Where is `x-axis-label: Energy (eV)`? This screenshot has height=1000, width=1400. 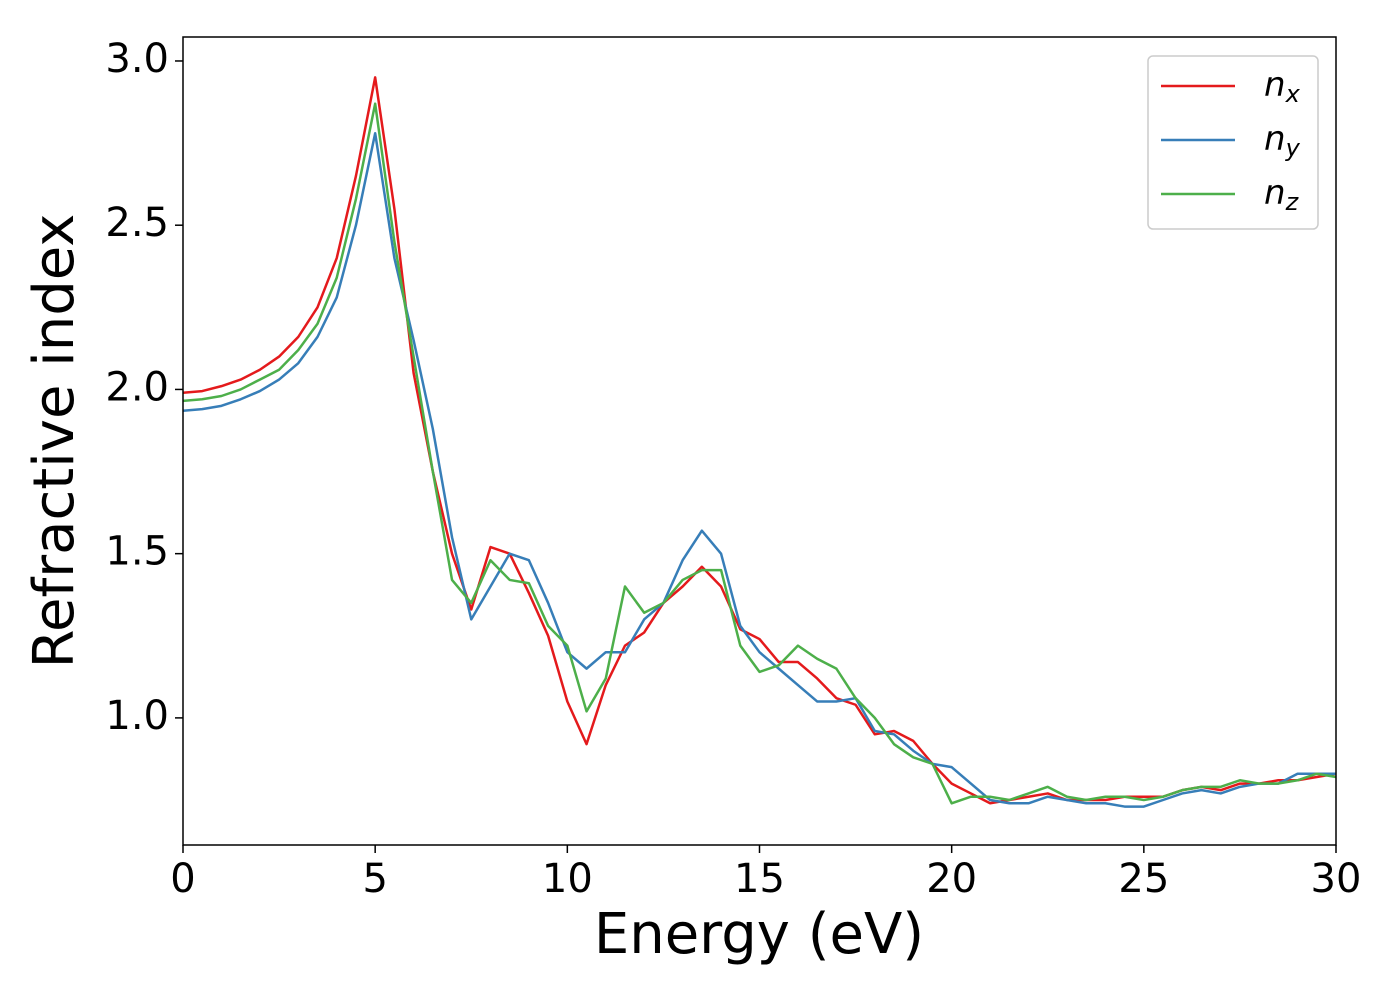 x-axis-label: Energy (eV) is located at coordinates (759, 934).